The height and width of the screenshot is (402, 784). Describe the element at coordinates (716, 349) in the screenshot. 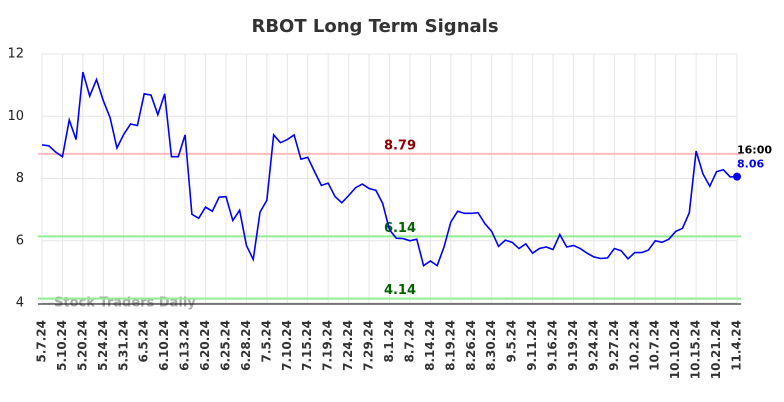

I see `x-tick-label: 10.21.24` at that location.